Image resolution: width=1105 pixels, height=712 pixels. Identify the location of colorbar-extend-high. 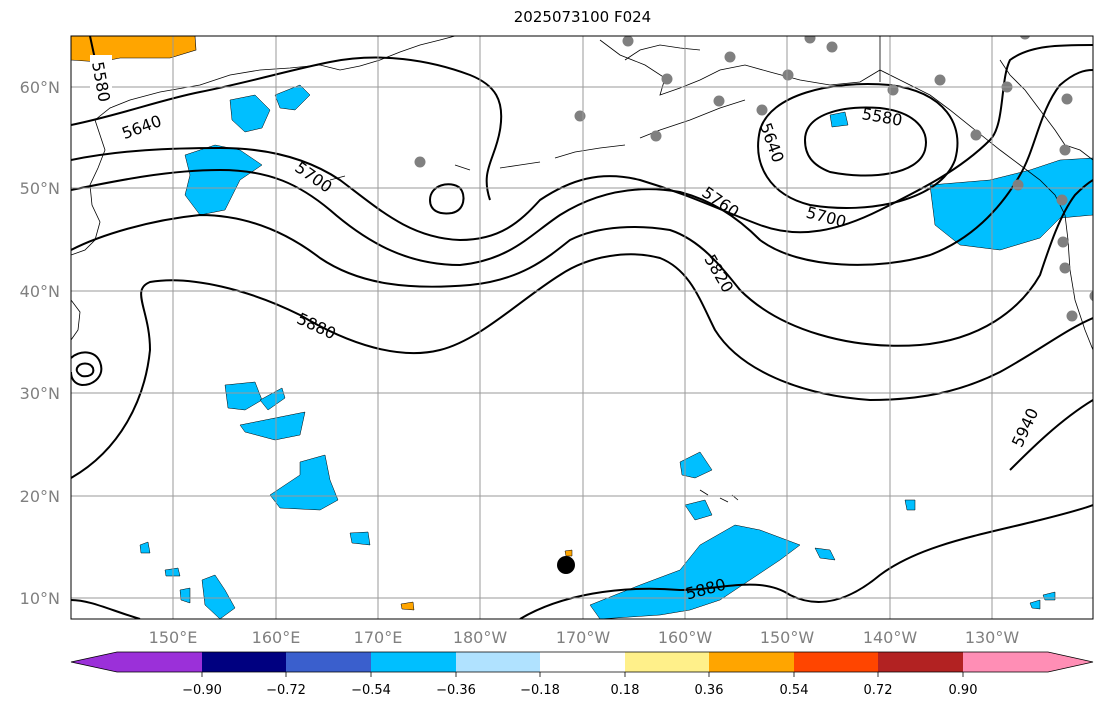
(1070, 662).